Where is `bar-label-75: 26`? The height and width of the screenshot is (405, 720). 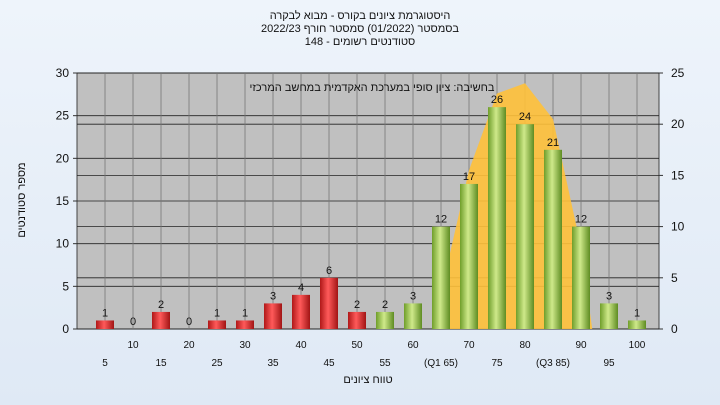 bar-label-75: 26 is located at coordinates (497, 100).